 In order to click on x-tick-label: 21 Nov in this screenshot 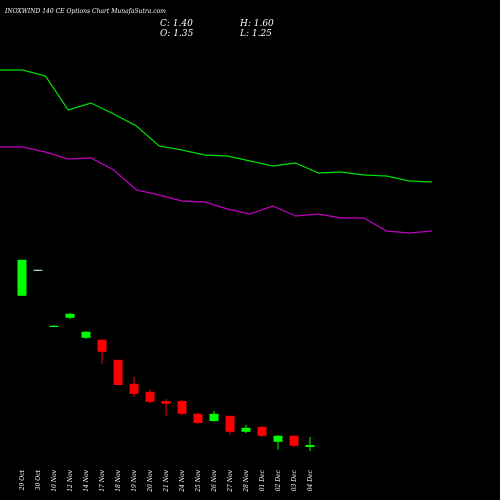, I will do `click(166, 480)`.